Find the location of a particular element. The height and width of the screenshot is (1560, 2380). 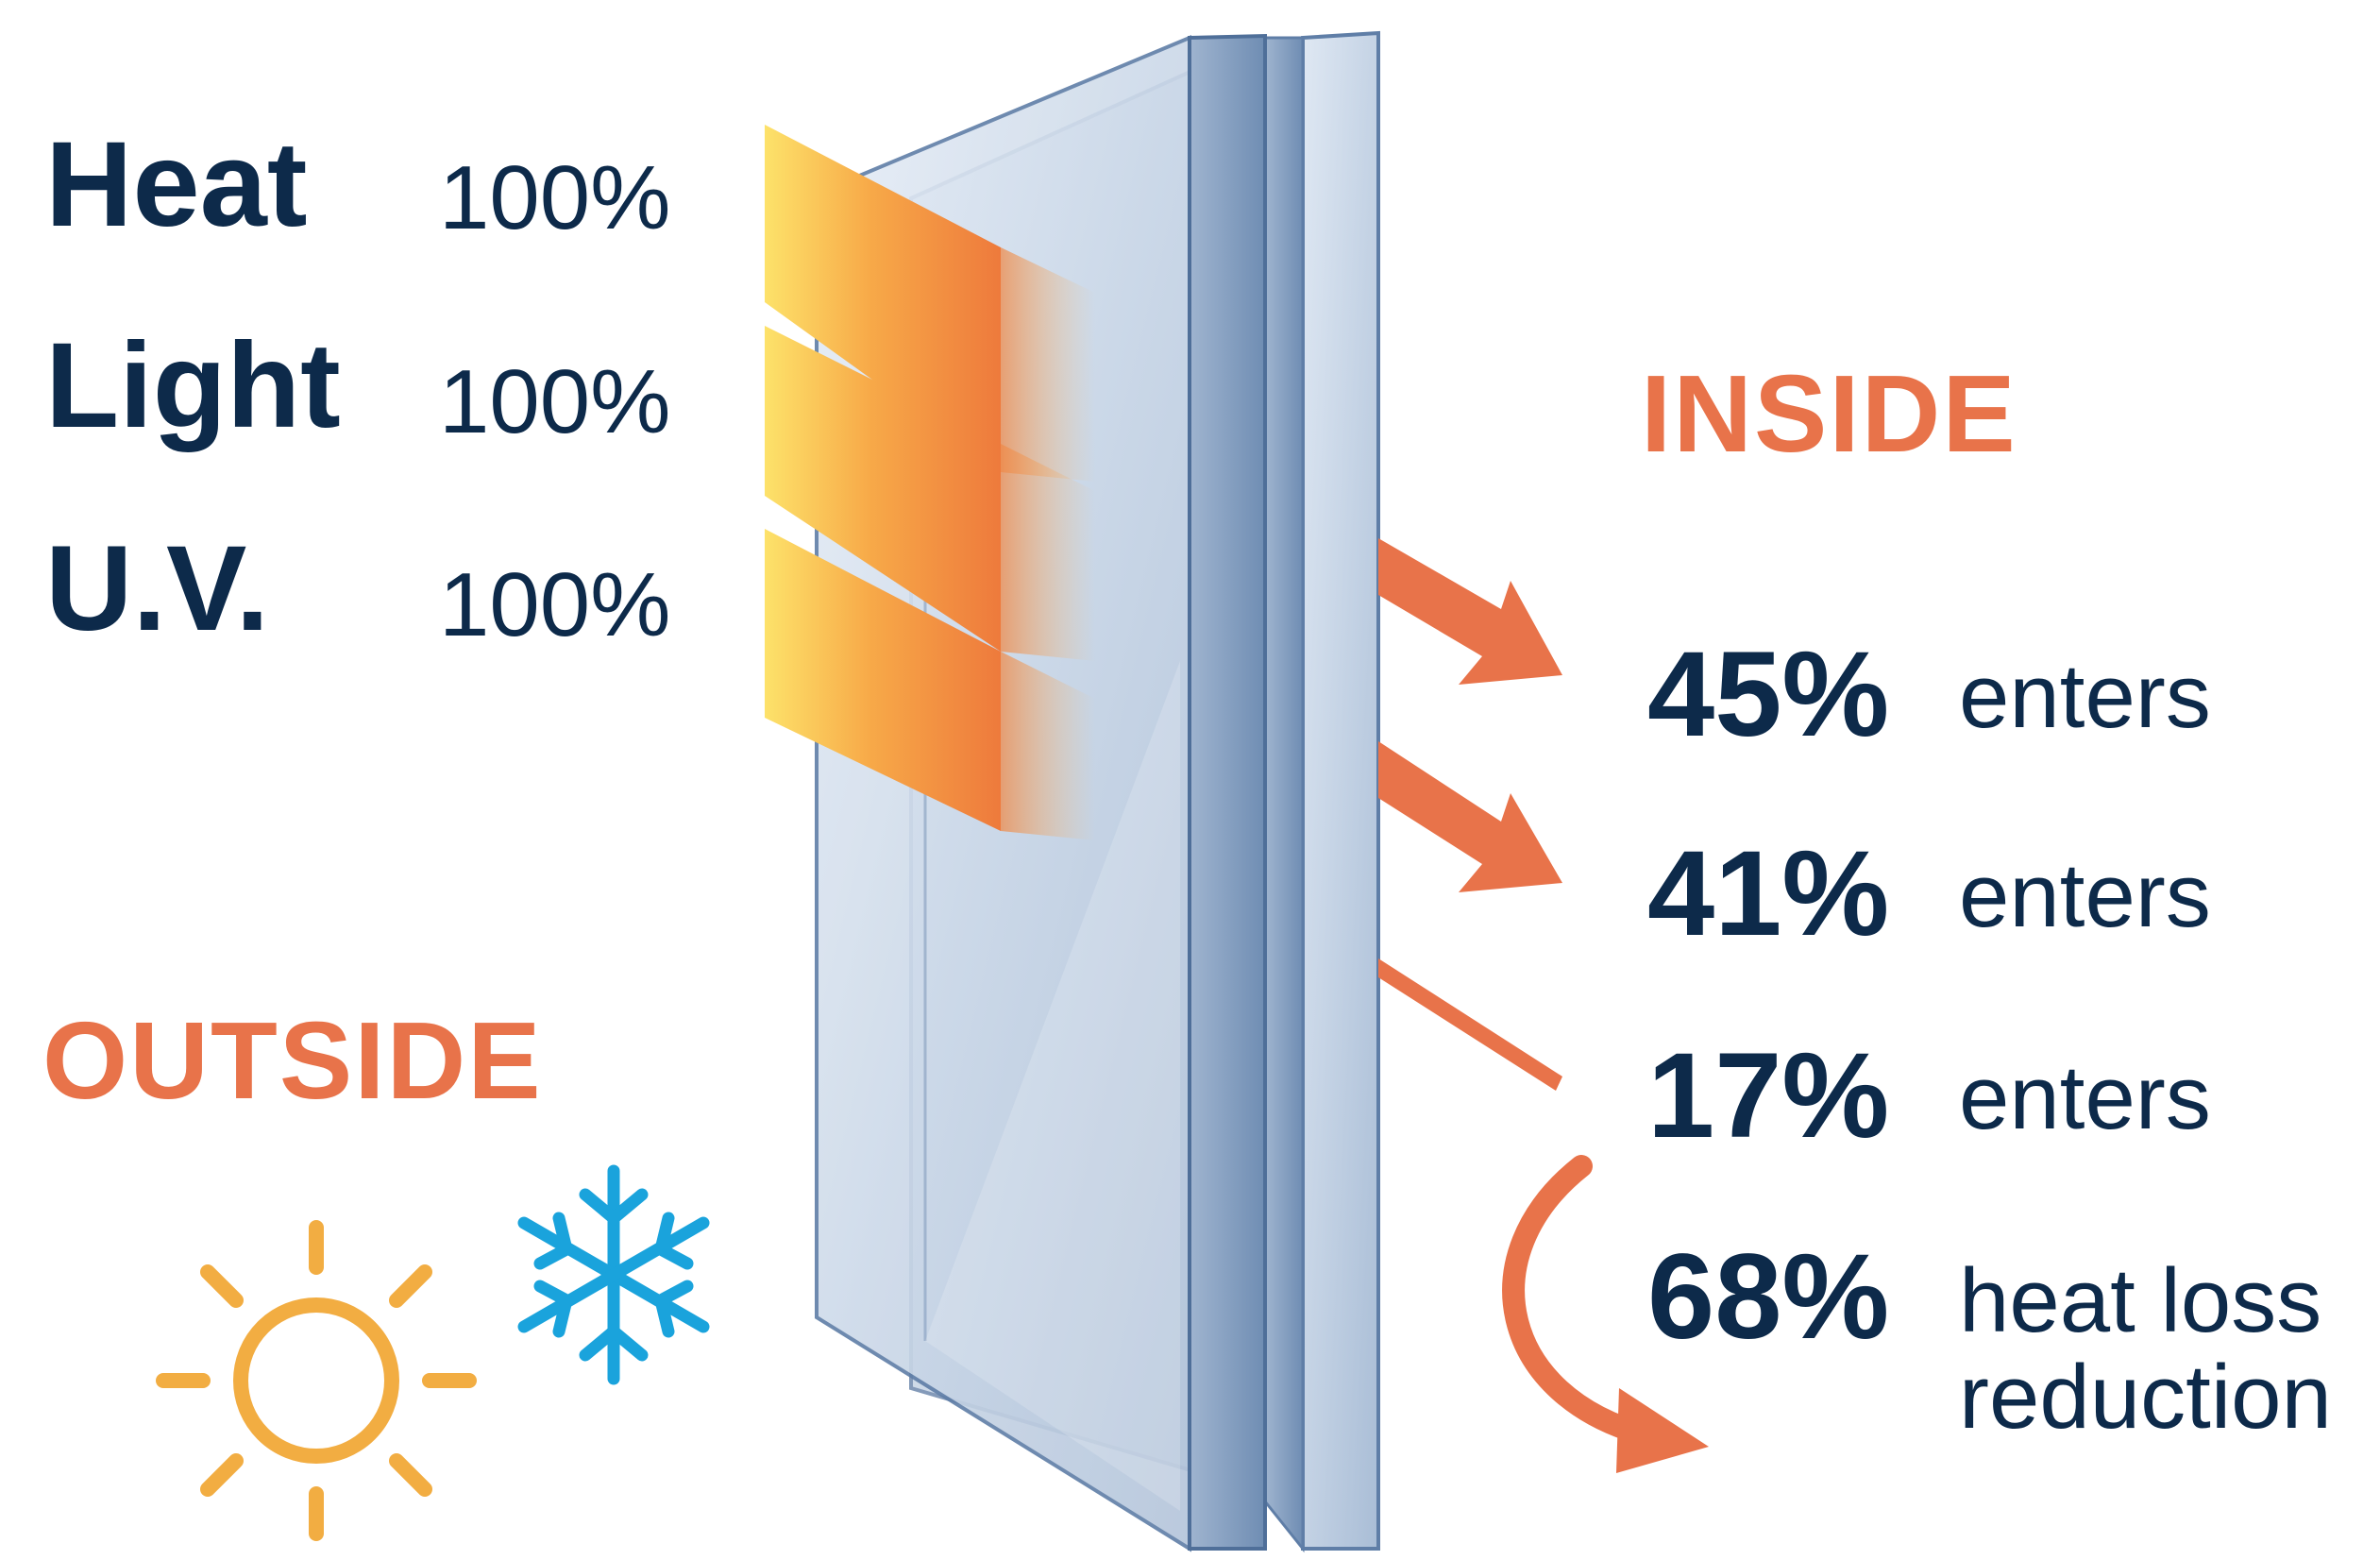

light-arrow is located at coordinates (1470, 816).